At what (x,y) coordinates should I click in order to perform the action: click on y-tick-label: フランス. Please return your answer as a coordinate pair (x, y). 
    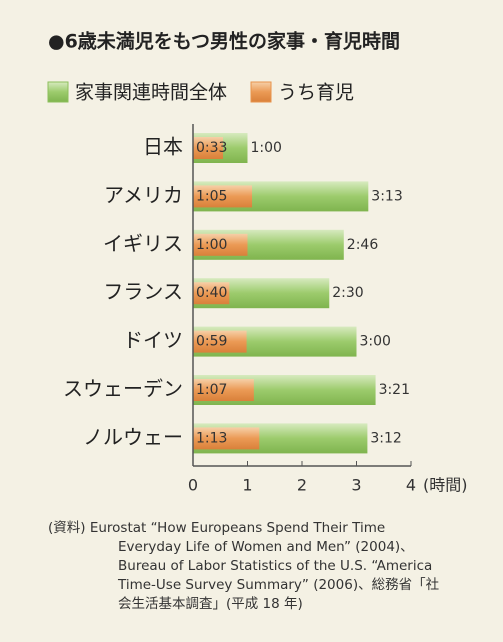
    Looking at the image, I should click on (143, 292).